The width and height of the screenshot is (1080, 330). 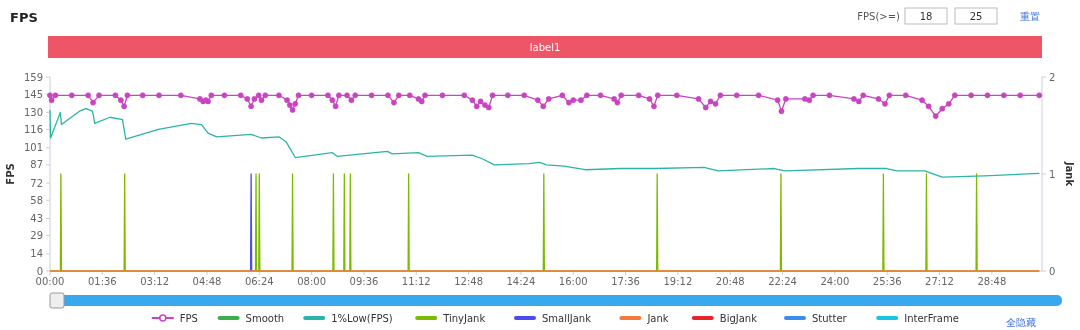 I want to click on legend-label: Smooth, so click(x=265, y=318).